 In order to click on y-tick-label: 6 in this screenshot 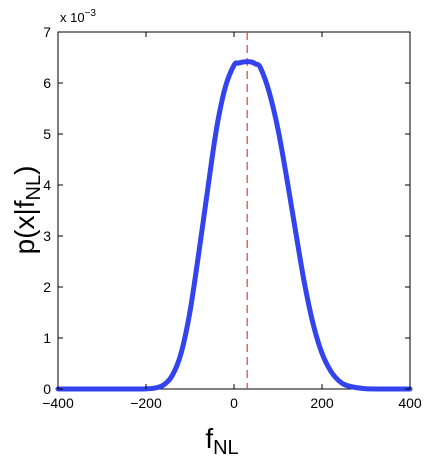, I will do `click(47, 83)`.